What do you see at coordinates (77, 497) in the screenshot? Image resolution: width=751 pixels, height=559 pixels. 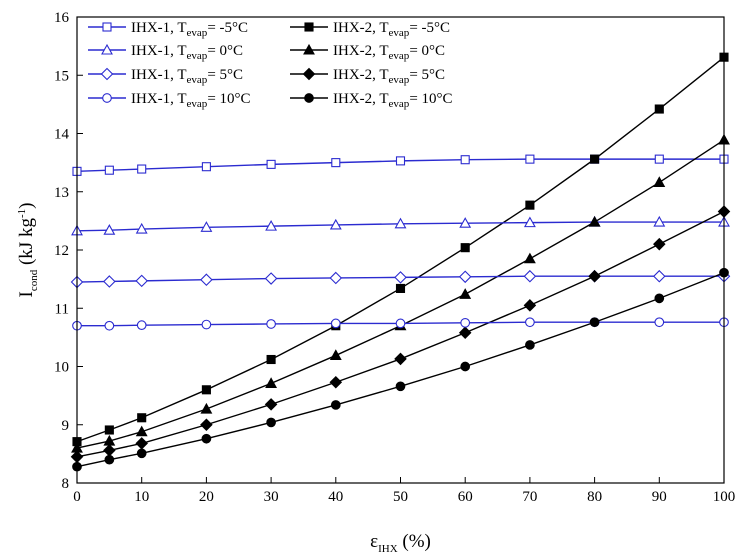 I see `x-tick-label: 0` at bounding box center [77, 497].